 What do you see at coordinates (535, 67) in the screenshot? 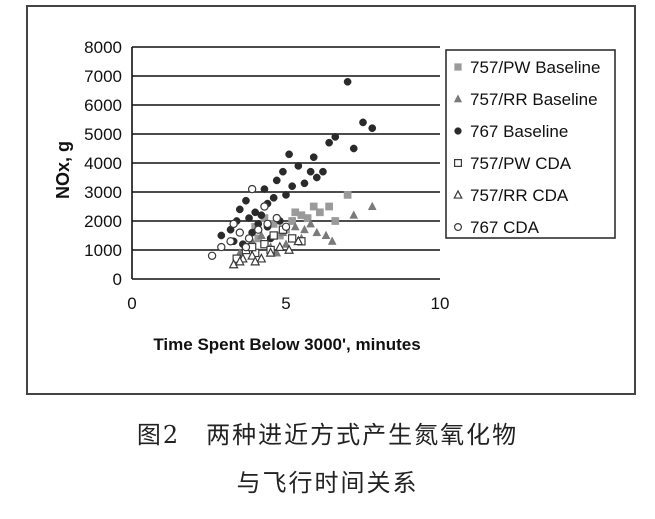
I see `legend-label: 757/PW Baseline` at bounding box center [535, 67].